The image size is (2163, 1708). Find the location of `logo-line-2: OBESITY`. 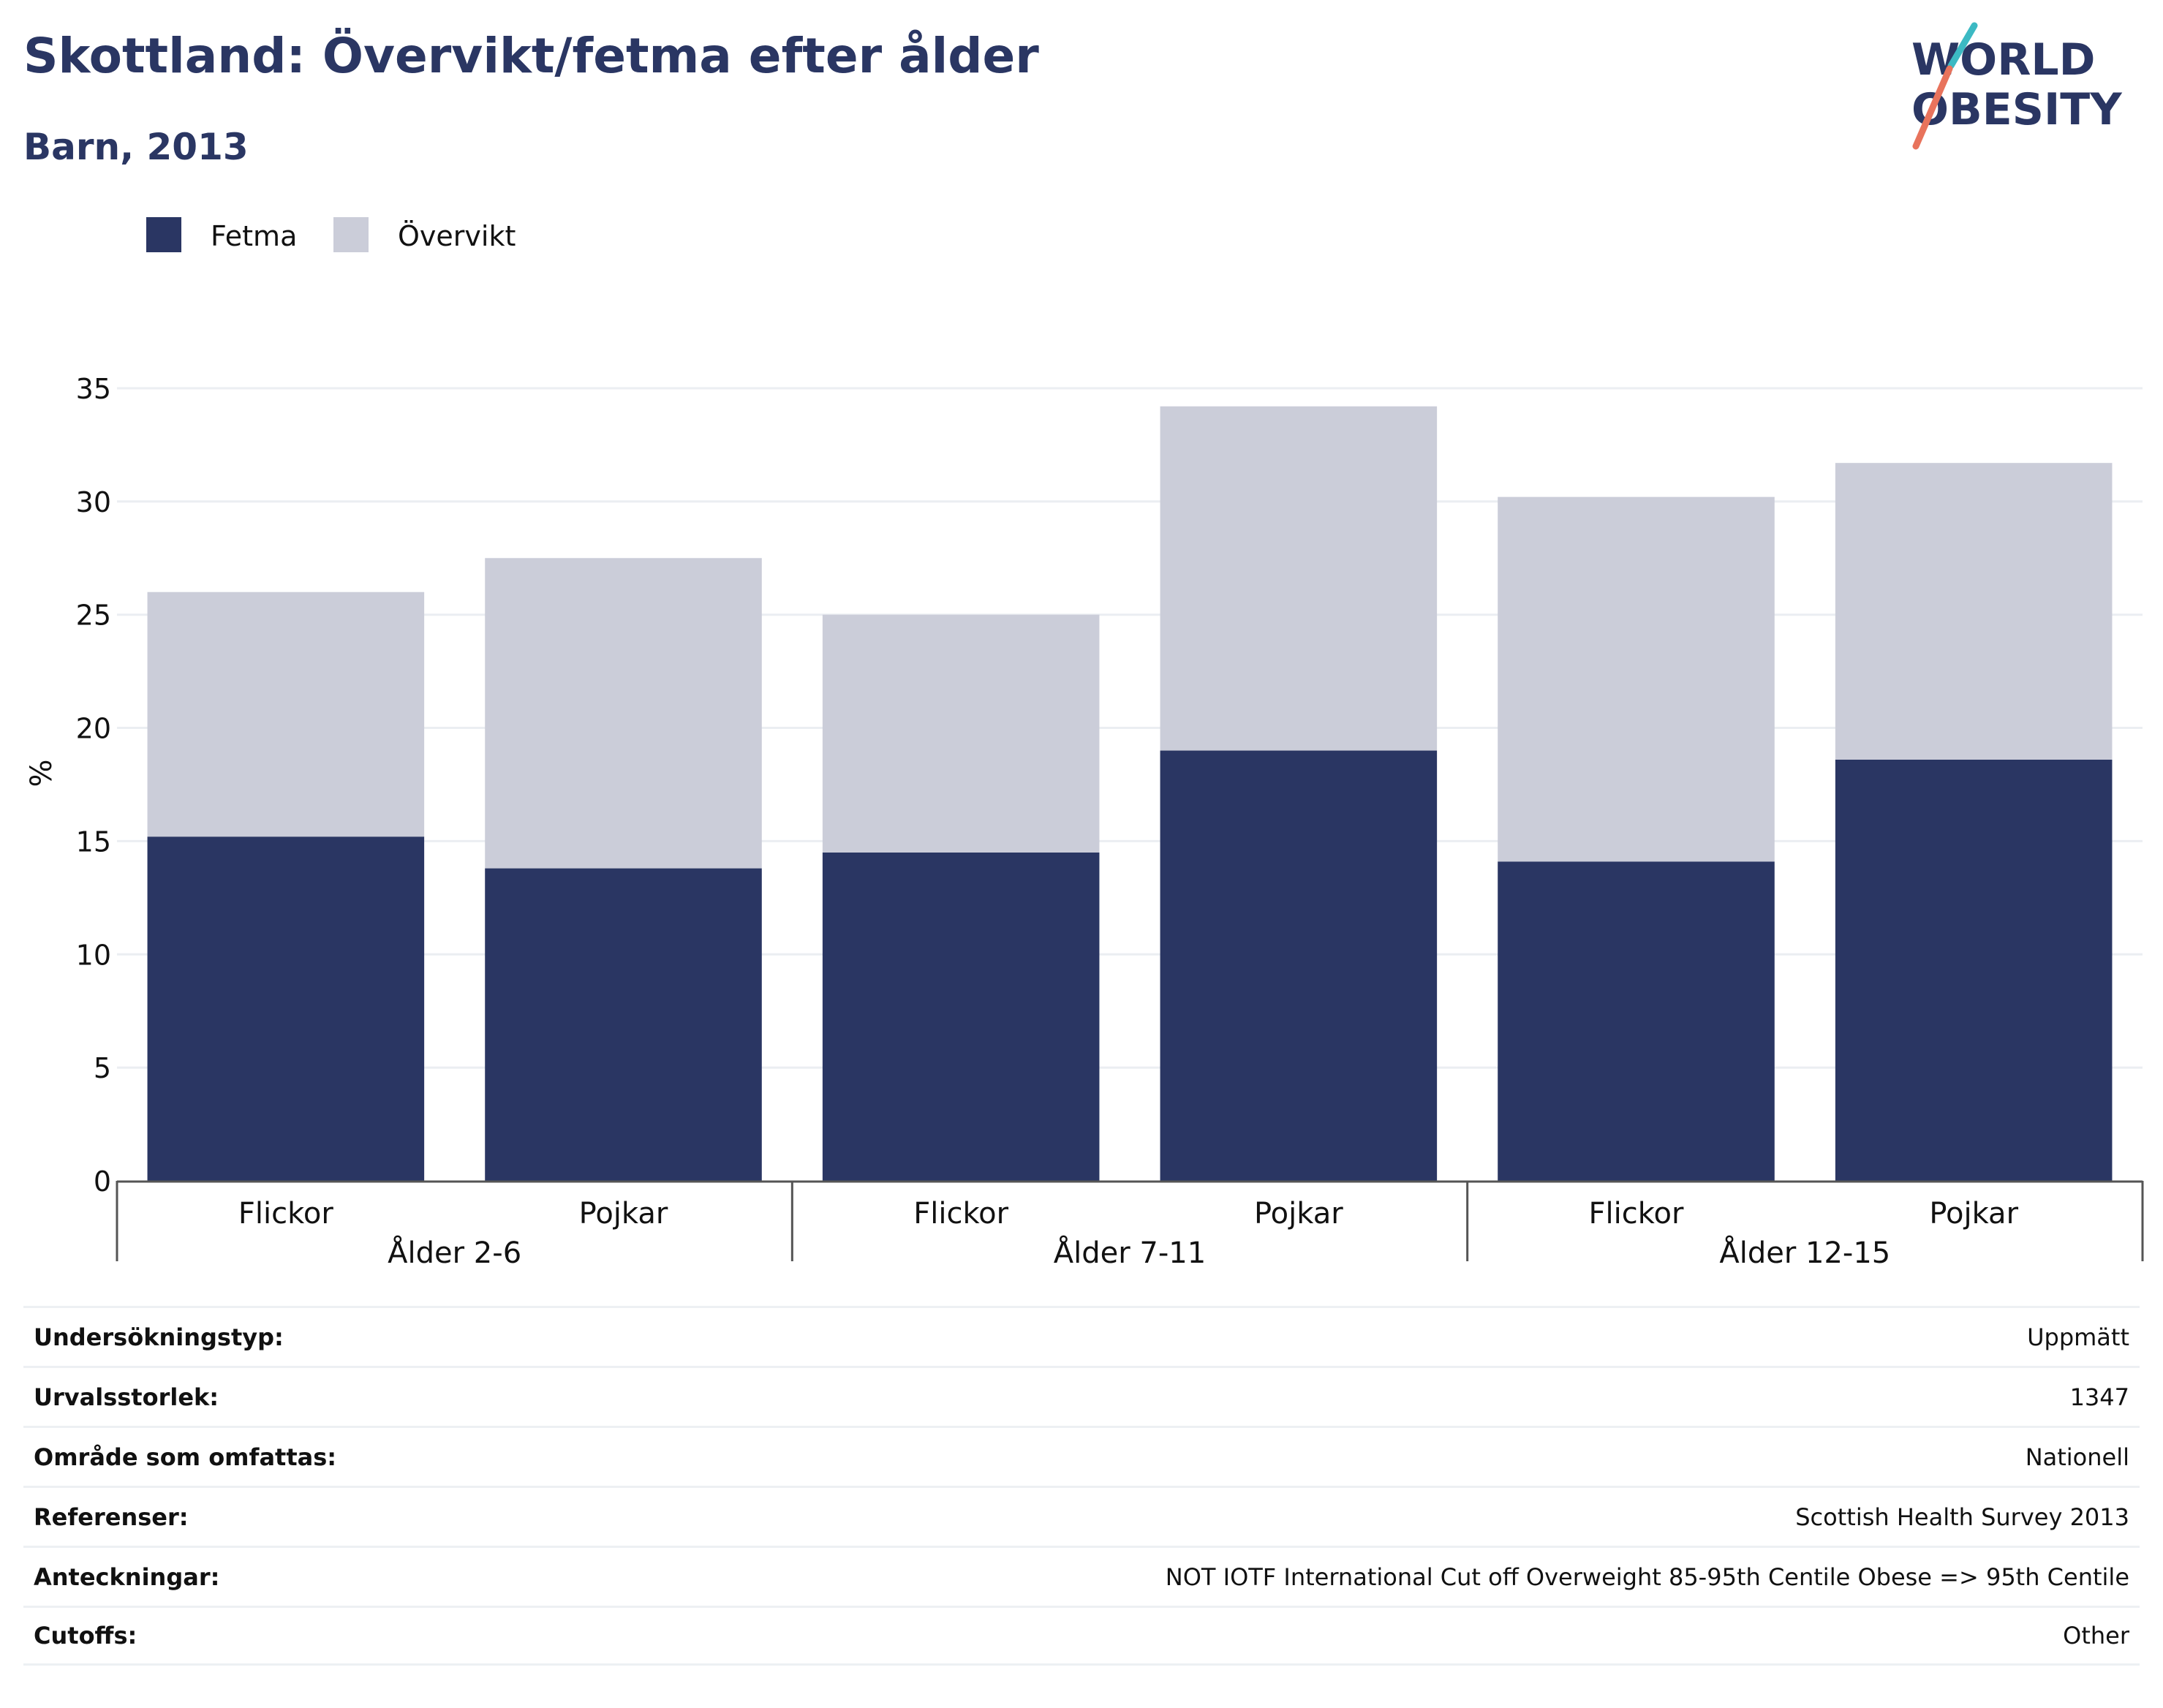

logo-line-2: OBESITY is located at coordinates (2017, 109).